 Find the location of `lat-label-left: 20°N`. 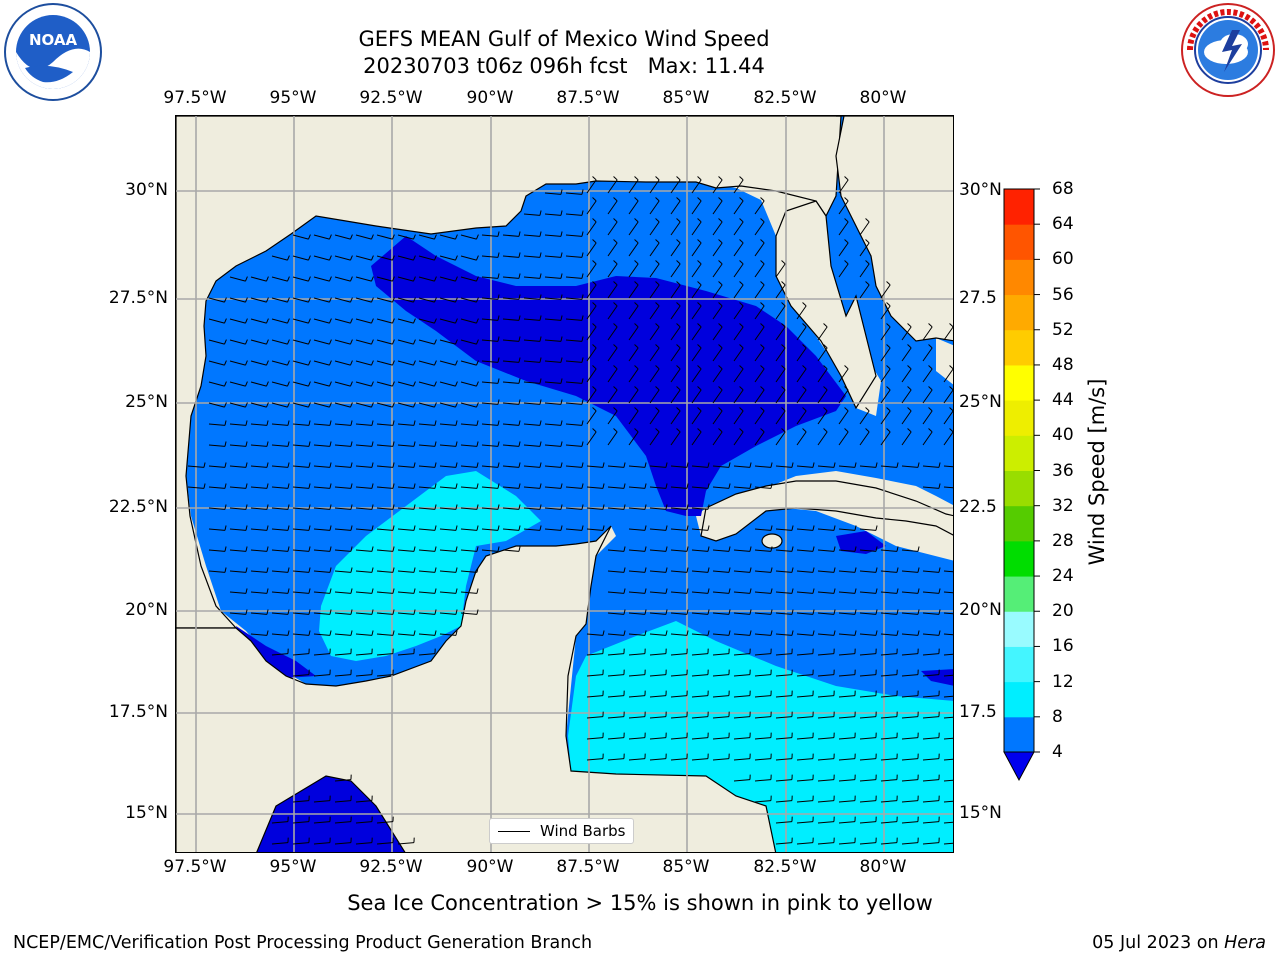

lat-label-left: 20°N is located at coordinates (146, 610).